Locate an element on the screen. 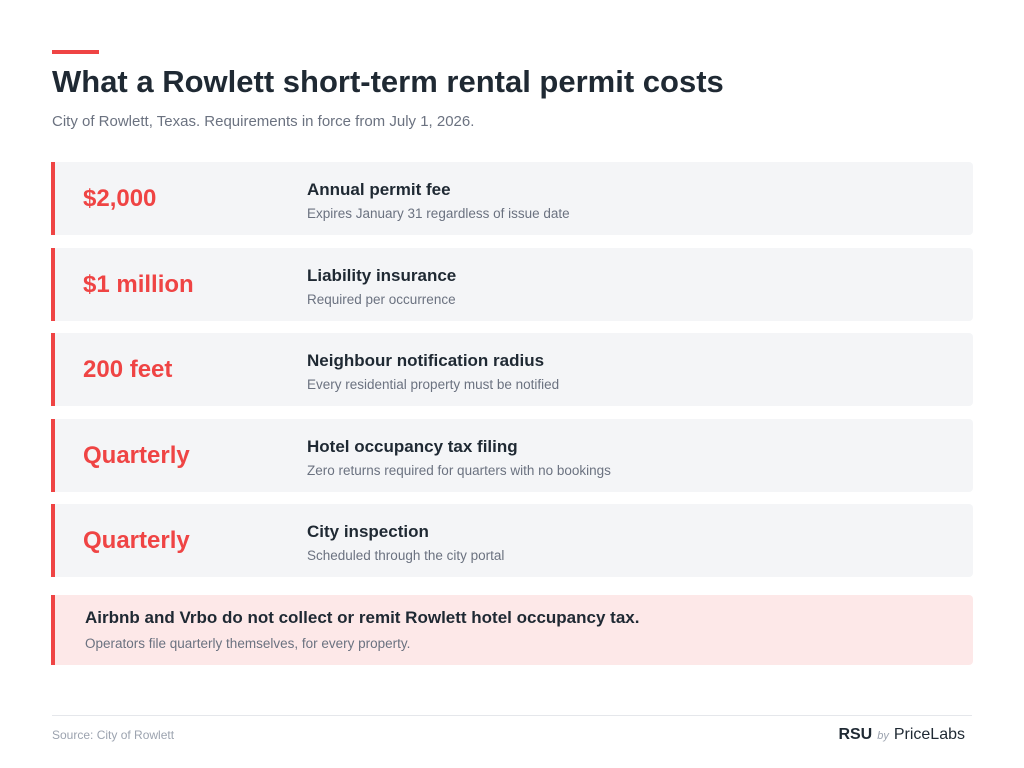 This screenshot has width=1024, height=768. title-accent-bar is located at coordinates (75, 52).